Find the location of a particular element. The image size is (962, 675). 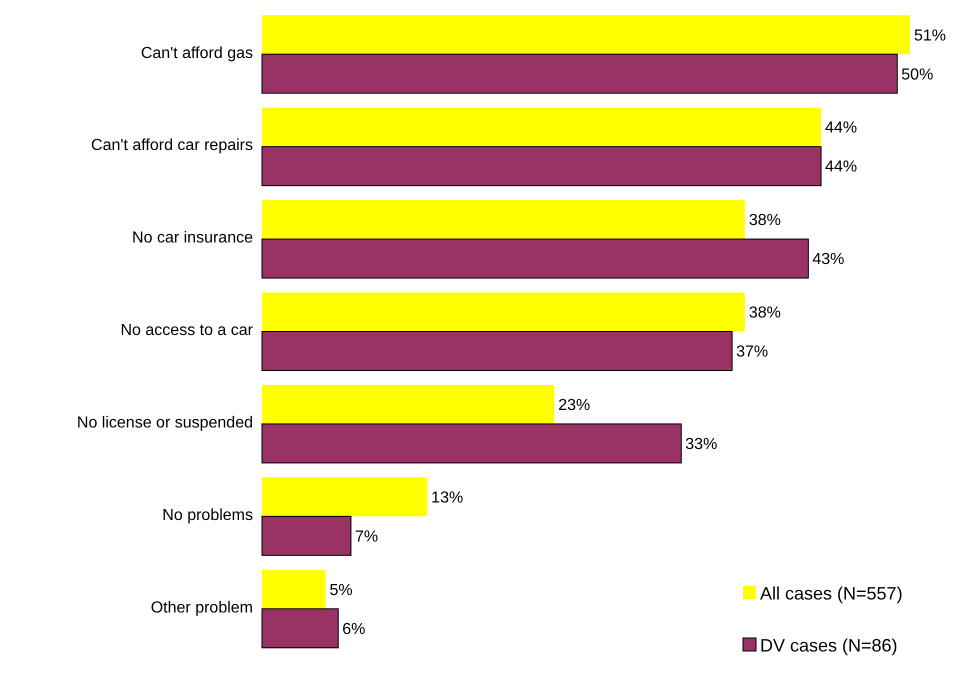

data-label: 7% is located at coordinates (366, 537).